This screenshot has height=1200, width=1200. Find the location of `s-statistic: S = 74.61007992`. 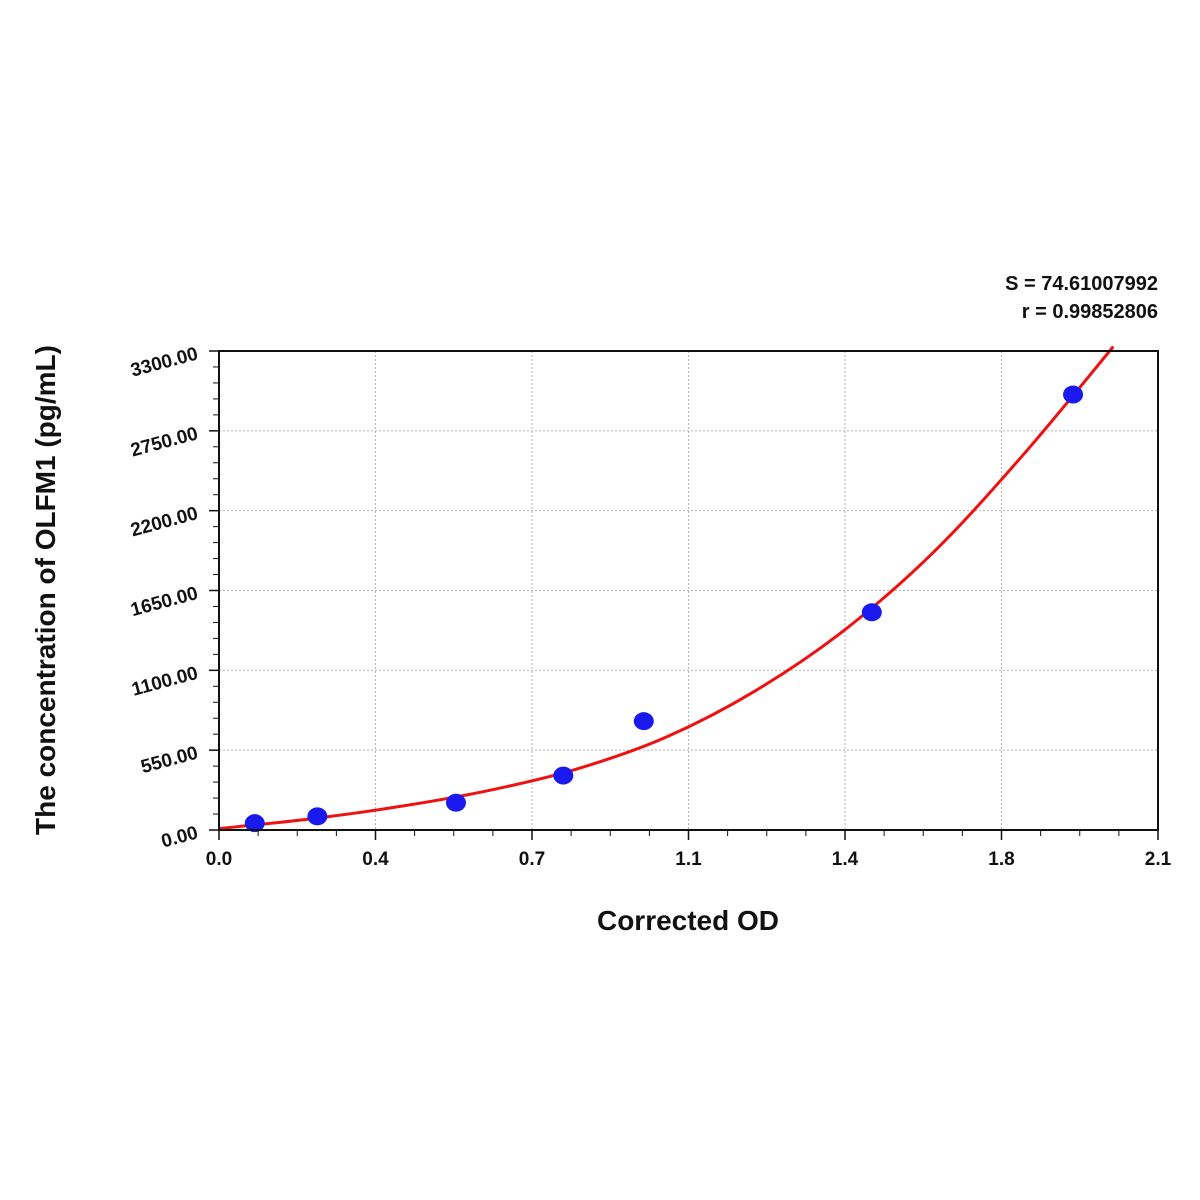

s-statistic: S = 74.61007992 is located at coordinates (1081, 284).